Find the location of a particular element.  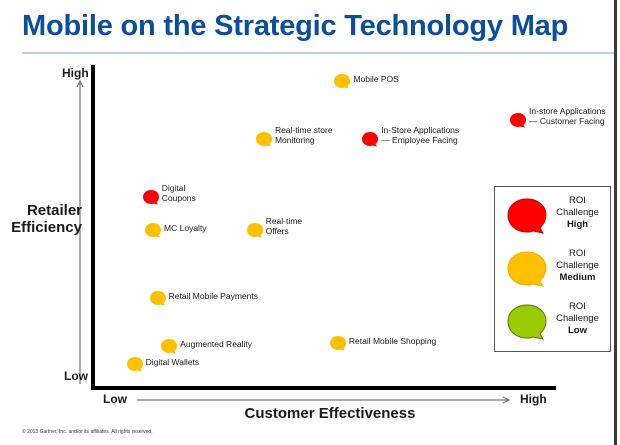

legend-item-low: ROI Challenge Low is located at coordinates (552, 321).